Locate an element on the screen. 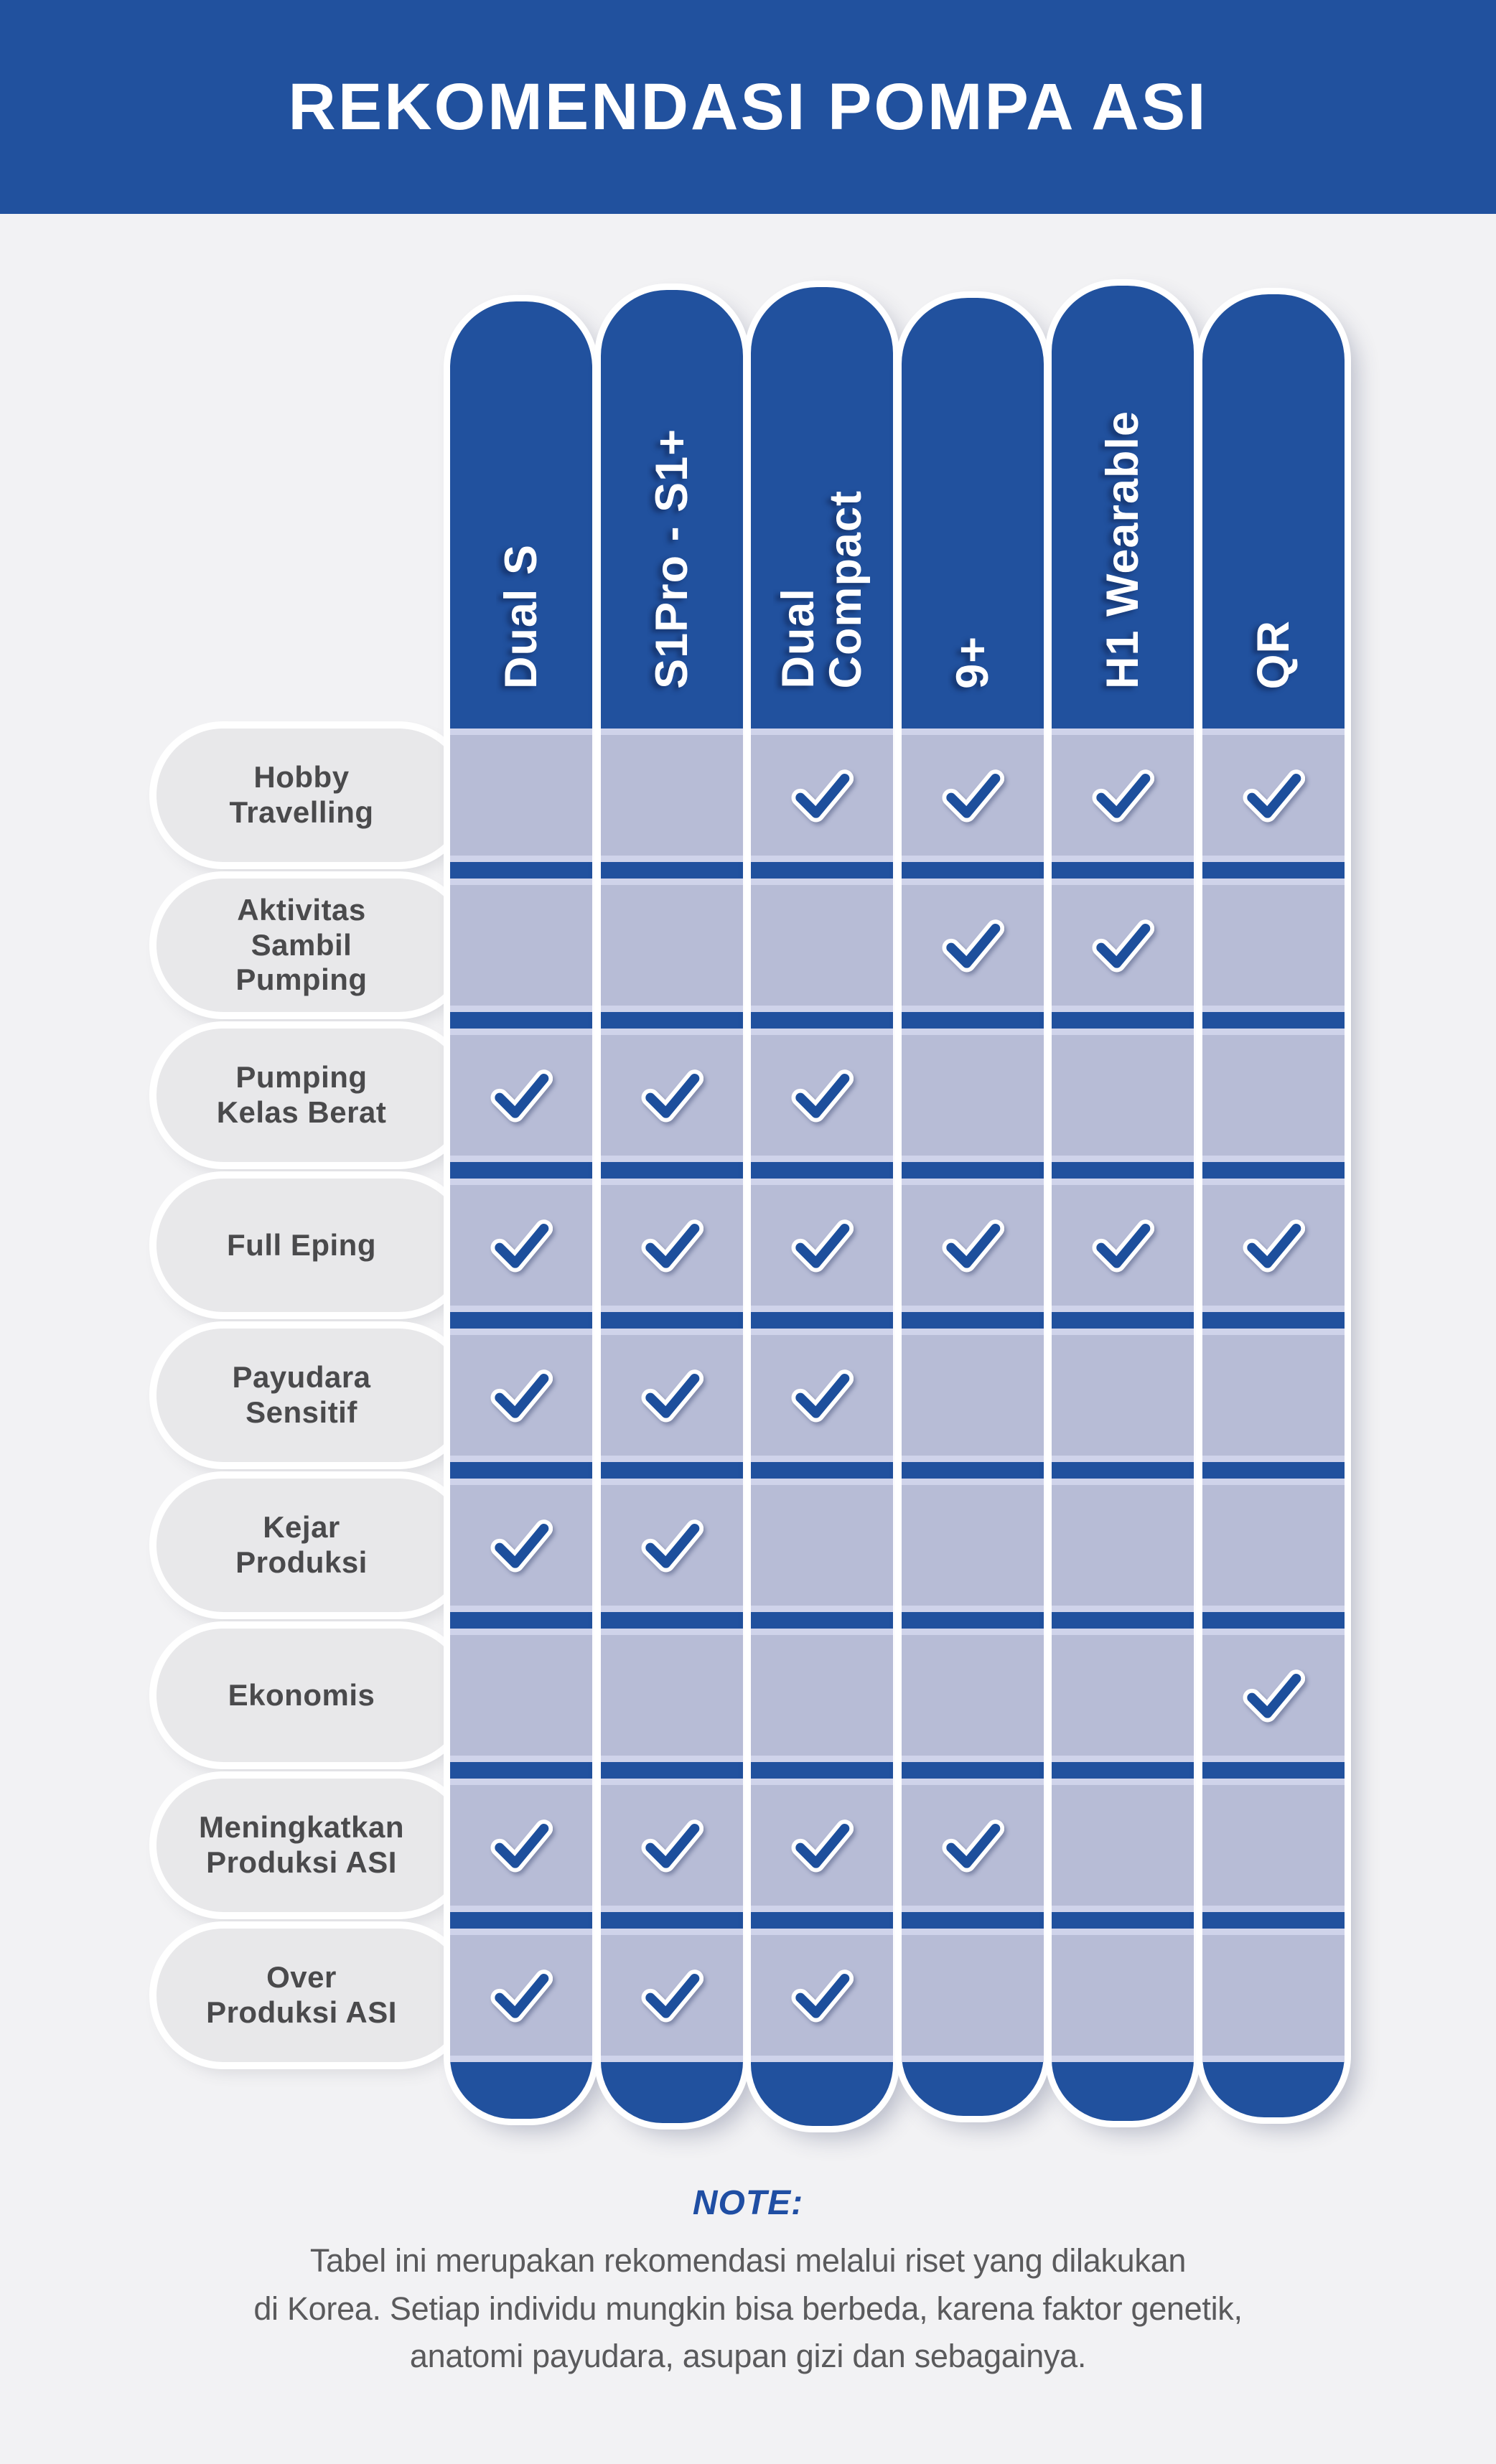  cell-pumping-kelas-berat--qr is located at coordinates (1273, 1096).